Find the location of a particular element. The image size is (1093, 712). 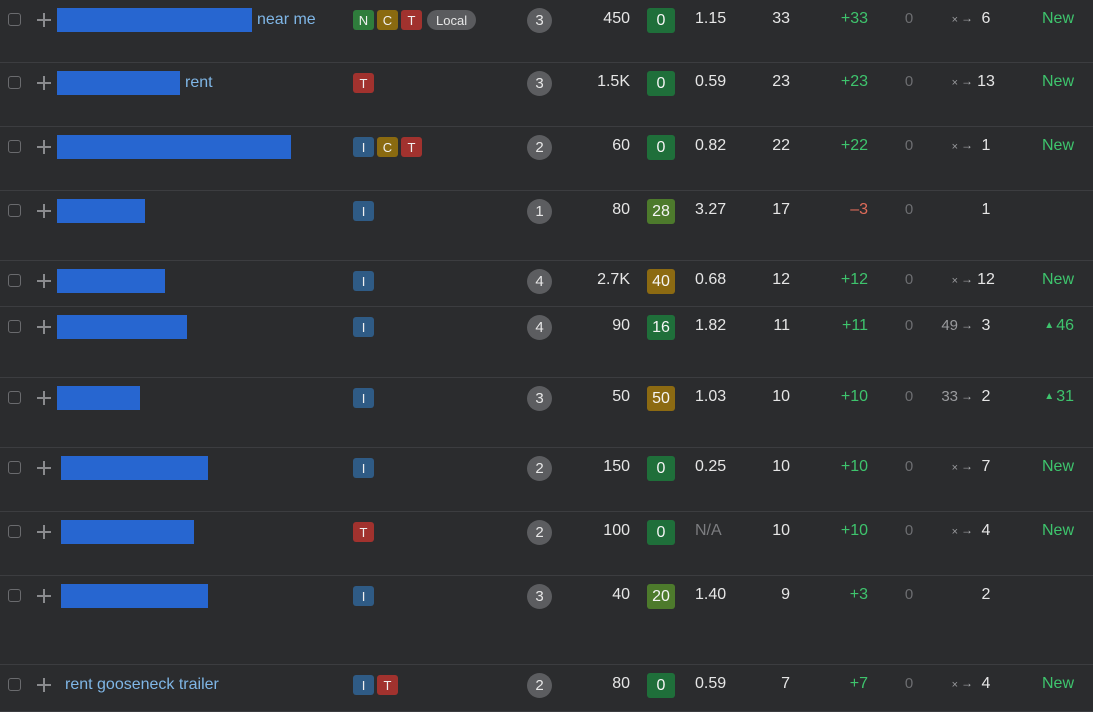

volume-value: 50 is located at coordinates (621, 396).